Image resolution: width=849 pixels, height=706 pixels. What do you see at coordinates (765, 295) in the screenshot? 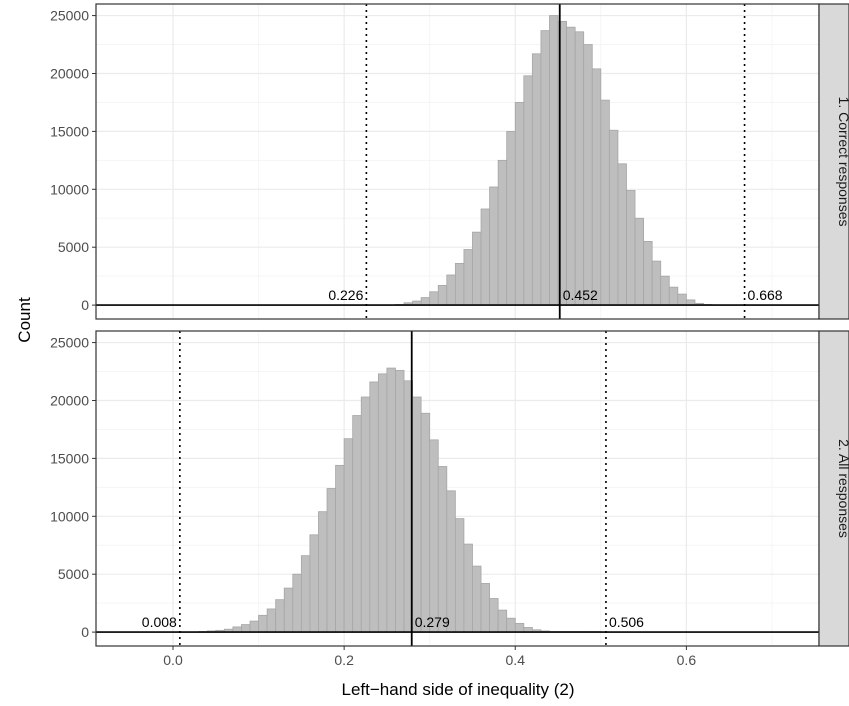
I see `reference-value-label: 0.668` at bounding box center [765, 295].